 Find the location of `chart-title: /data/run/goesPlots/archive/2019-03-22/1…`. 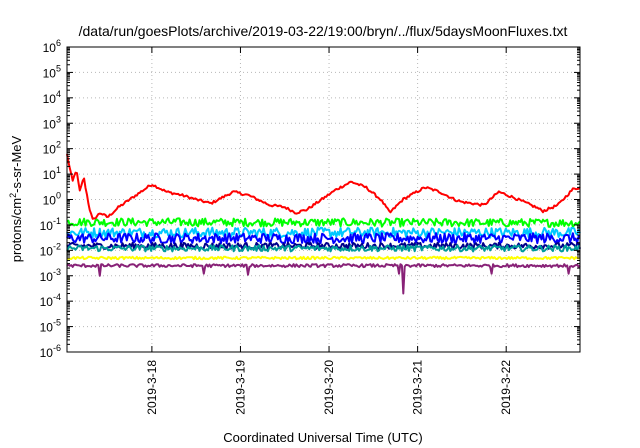

chart-title: /data/run/goesPlots/archive/2019-03-22/1… is located at coordinates (323, 31).